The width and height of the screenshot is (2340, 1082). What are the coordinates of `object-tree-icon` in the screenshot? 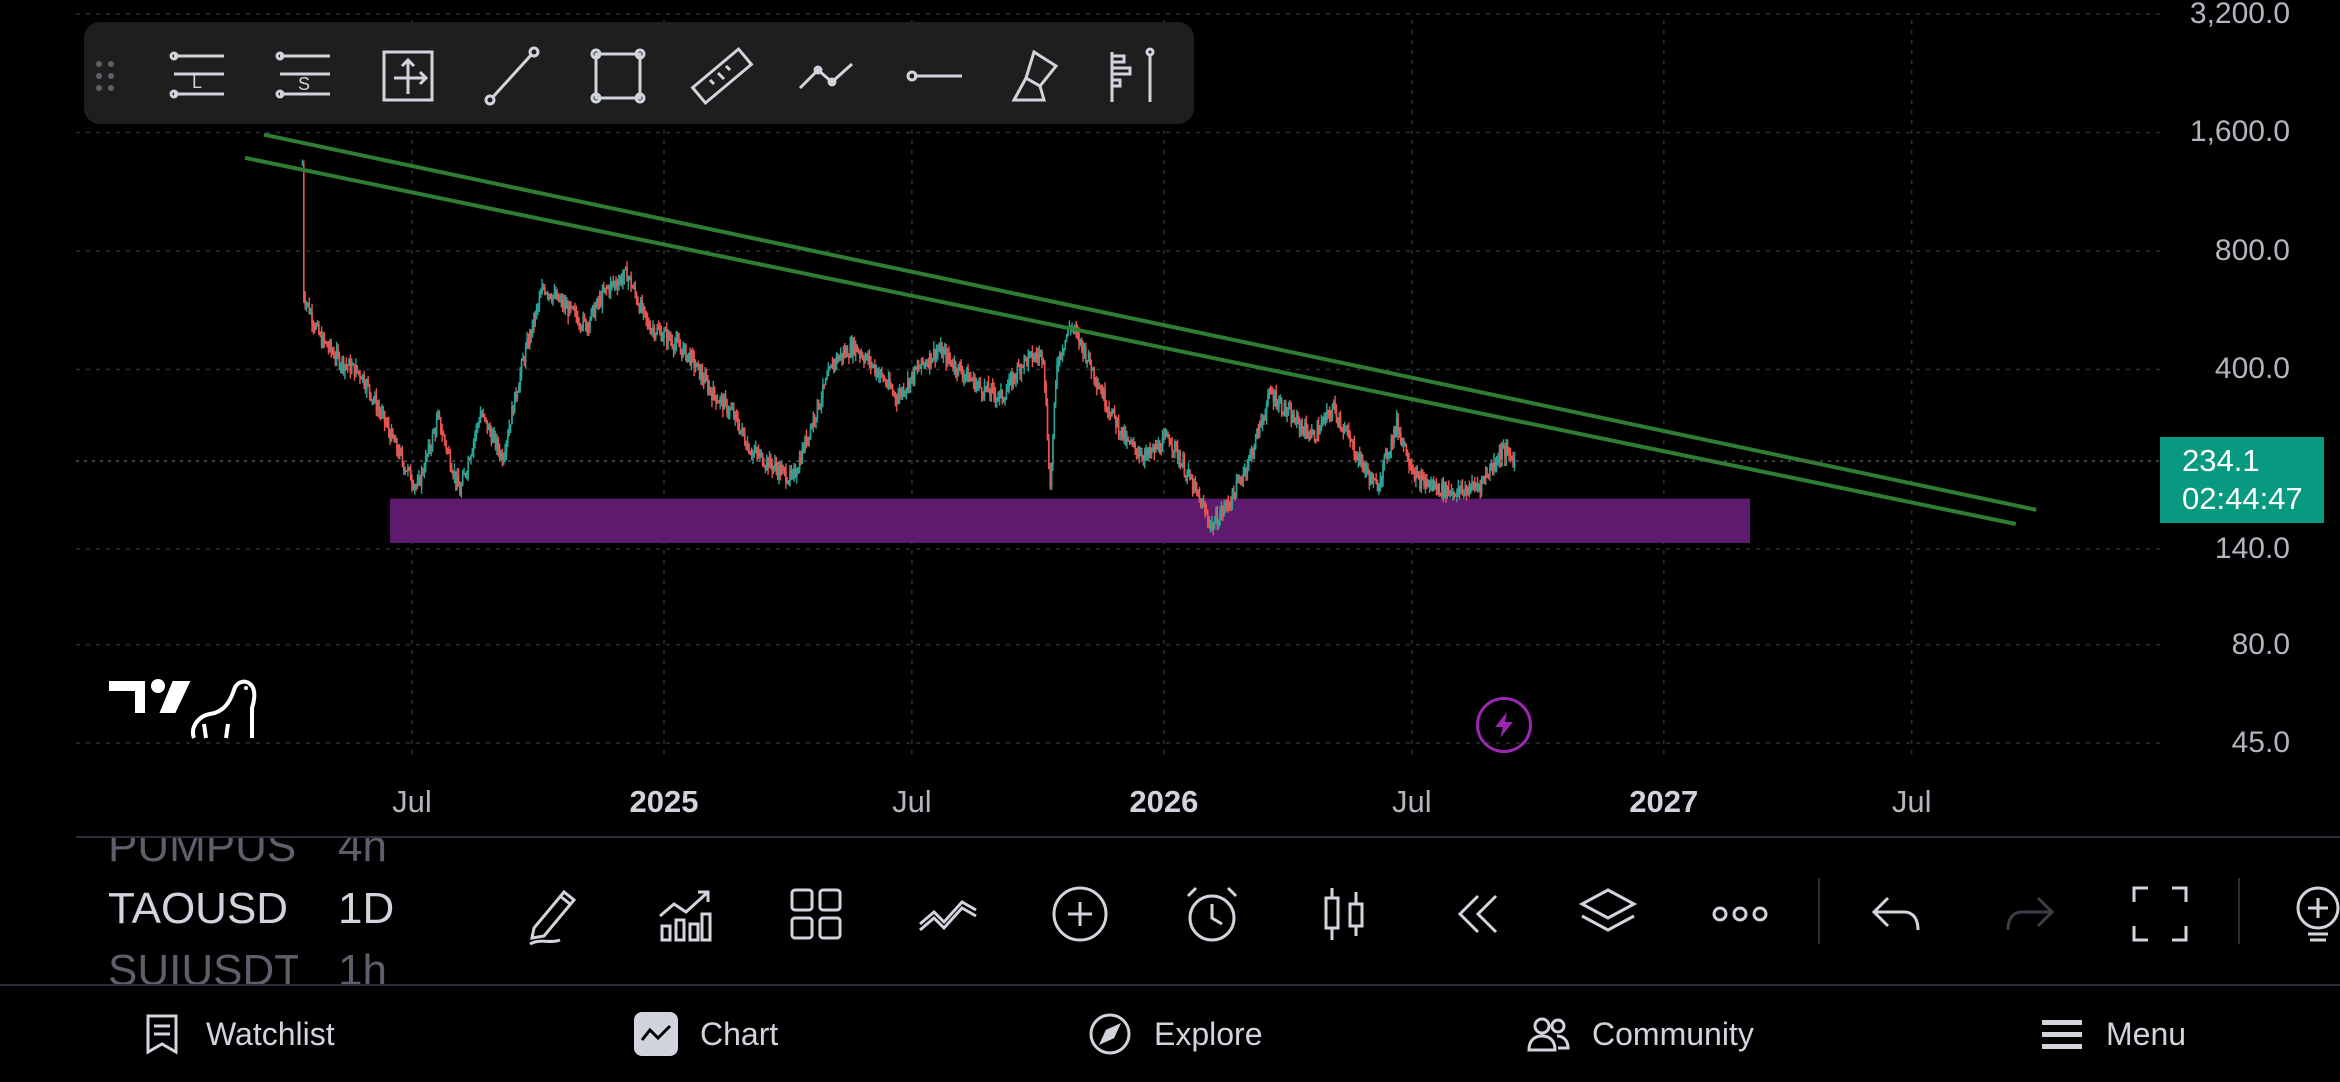 It's located at (408, 76).